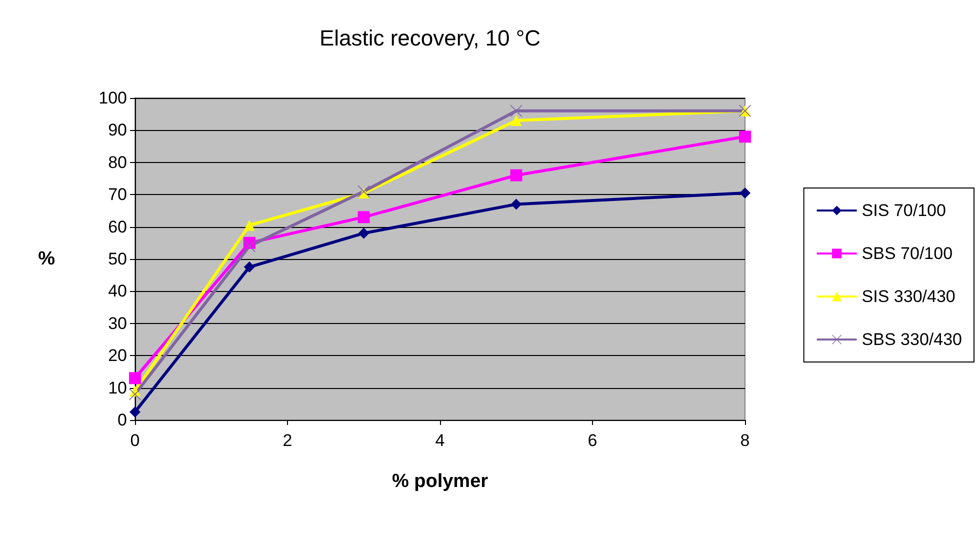 The width and height of the screenshot is (976, 550). Describe the element at coordinates (907, 253) in the screenshot. I see `legend-label: SBS 70/100` at that location.